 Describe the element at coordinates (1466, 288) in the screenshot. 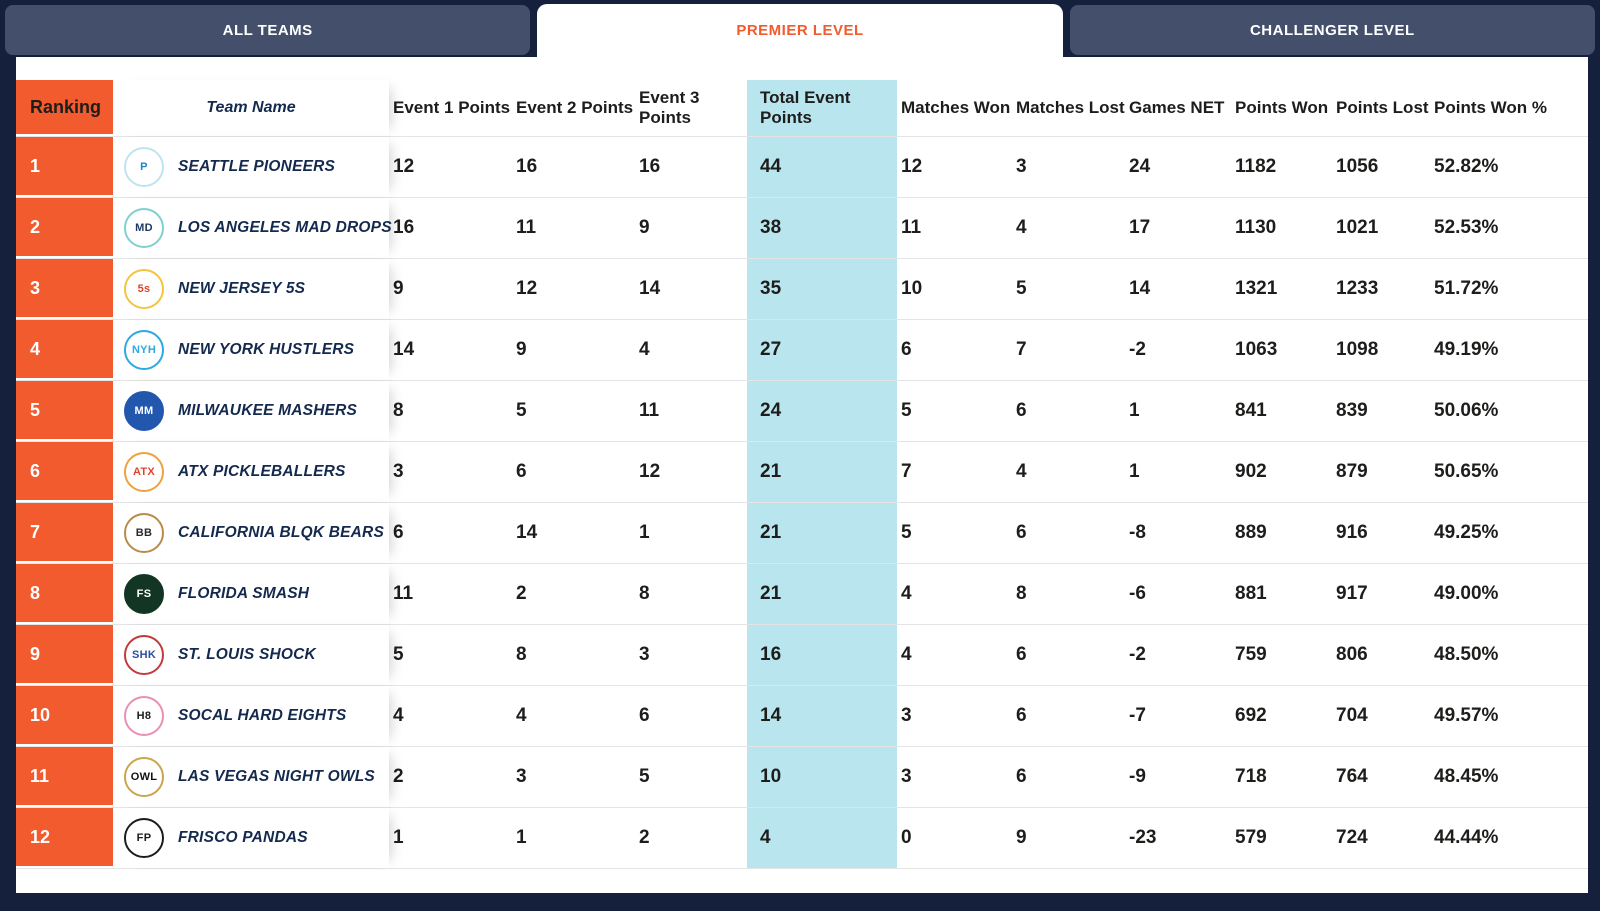

I see `points-won-pct-cell: 51.72%` at that location.